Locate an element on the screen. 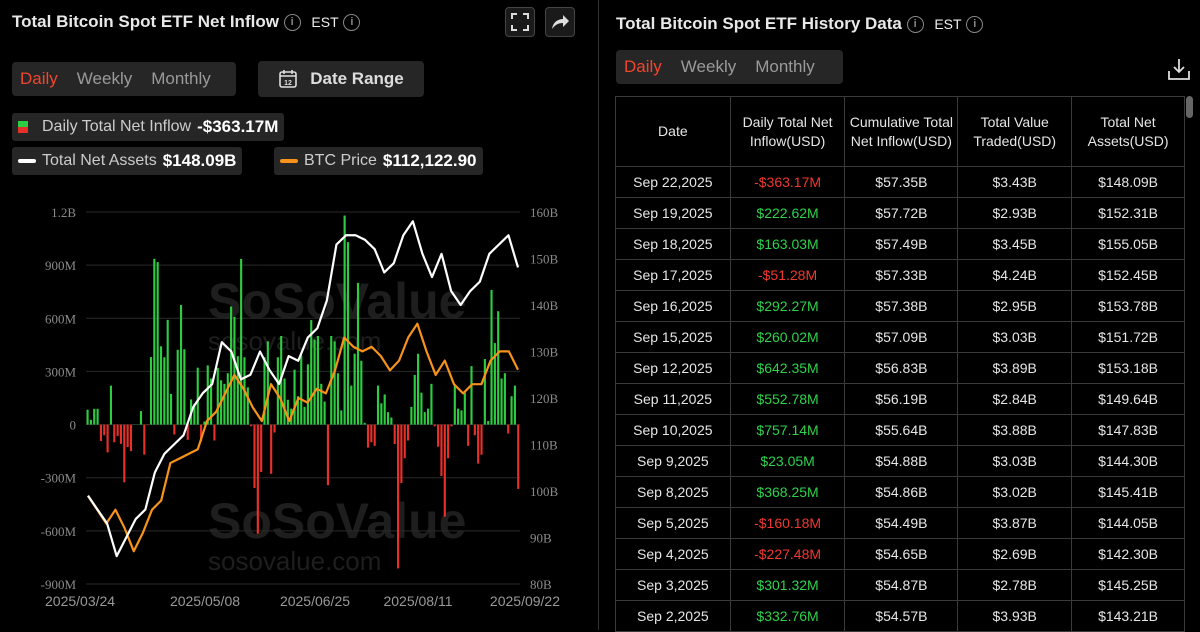 This screenshot has height=632, width=1200. value-traded-cell: $2.95B is located at coordinates (1015, 306).